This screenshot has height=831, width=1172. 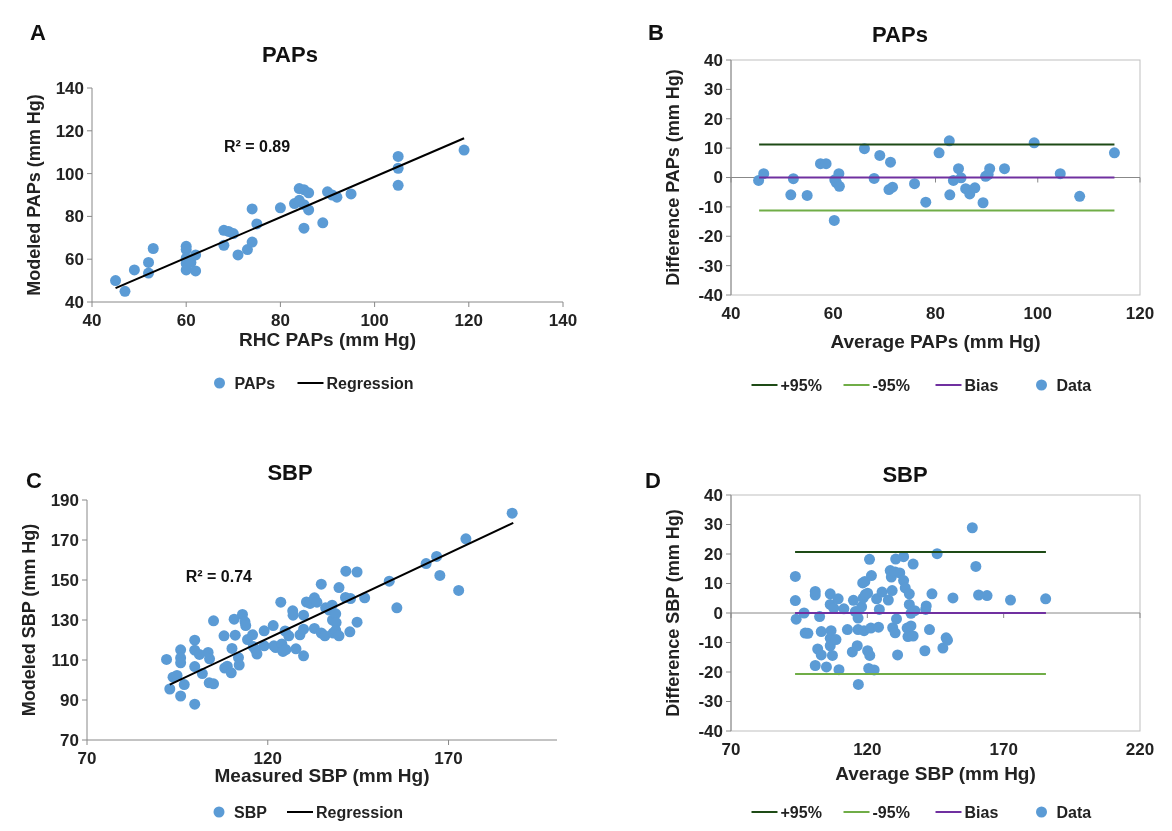 What do you see at coordinates (87, 758) in the screenshot?
I see `x-tick-label: 70` at bounding box center [87, 758].